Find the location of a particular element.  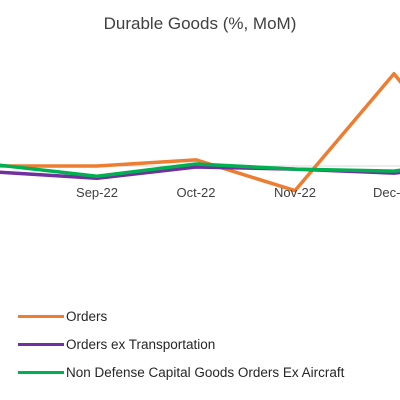

legend-swatch-orders-ex-transportation is located at coordinates (41, 344).